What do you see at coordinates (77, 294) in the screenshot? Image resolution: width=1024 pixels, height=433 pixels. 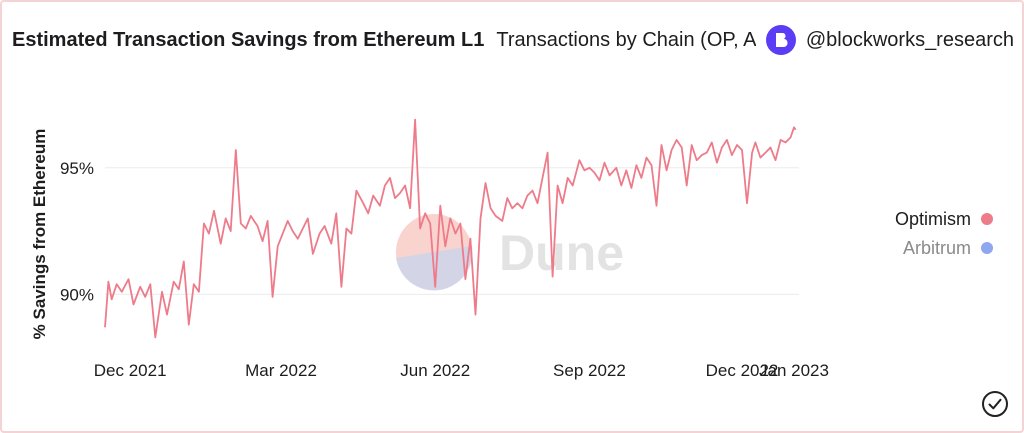 I see `y-tick-label: 90%` at bounding box center [77, 294].